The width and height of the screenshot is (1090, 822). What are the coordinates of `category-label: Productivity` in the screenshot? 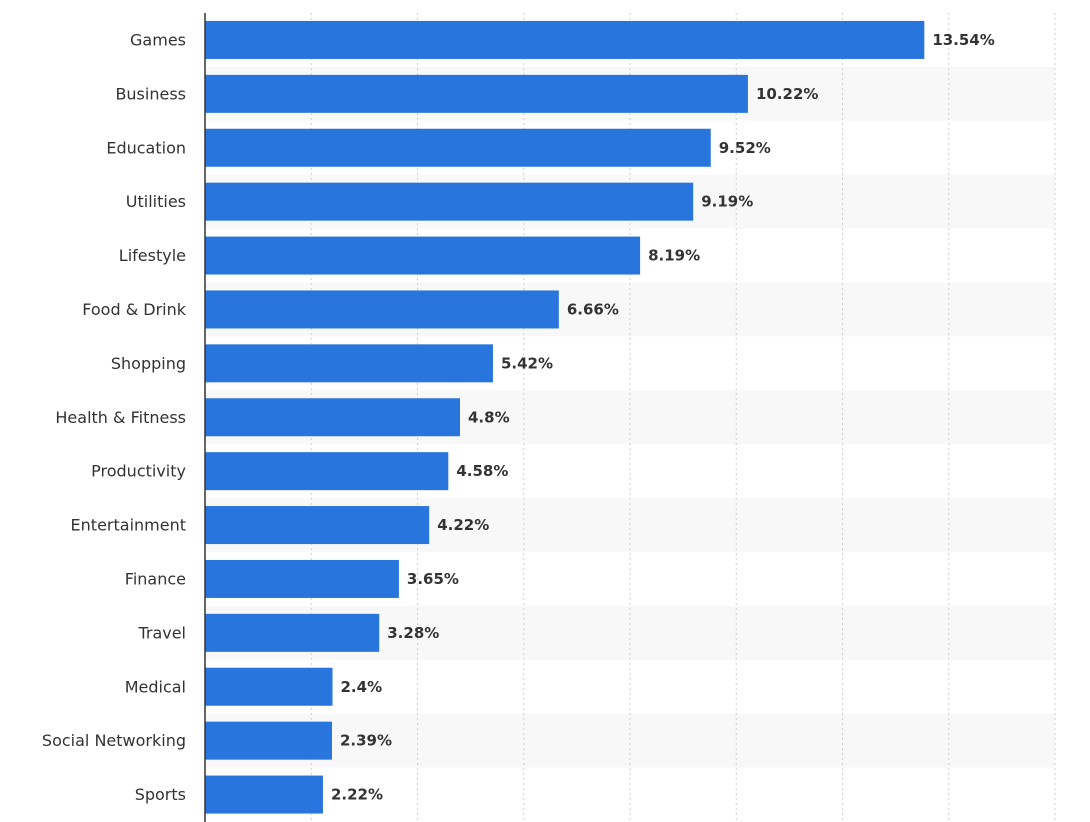 It's located at (138, 471).